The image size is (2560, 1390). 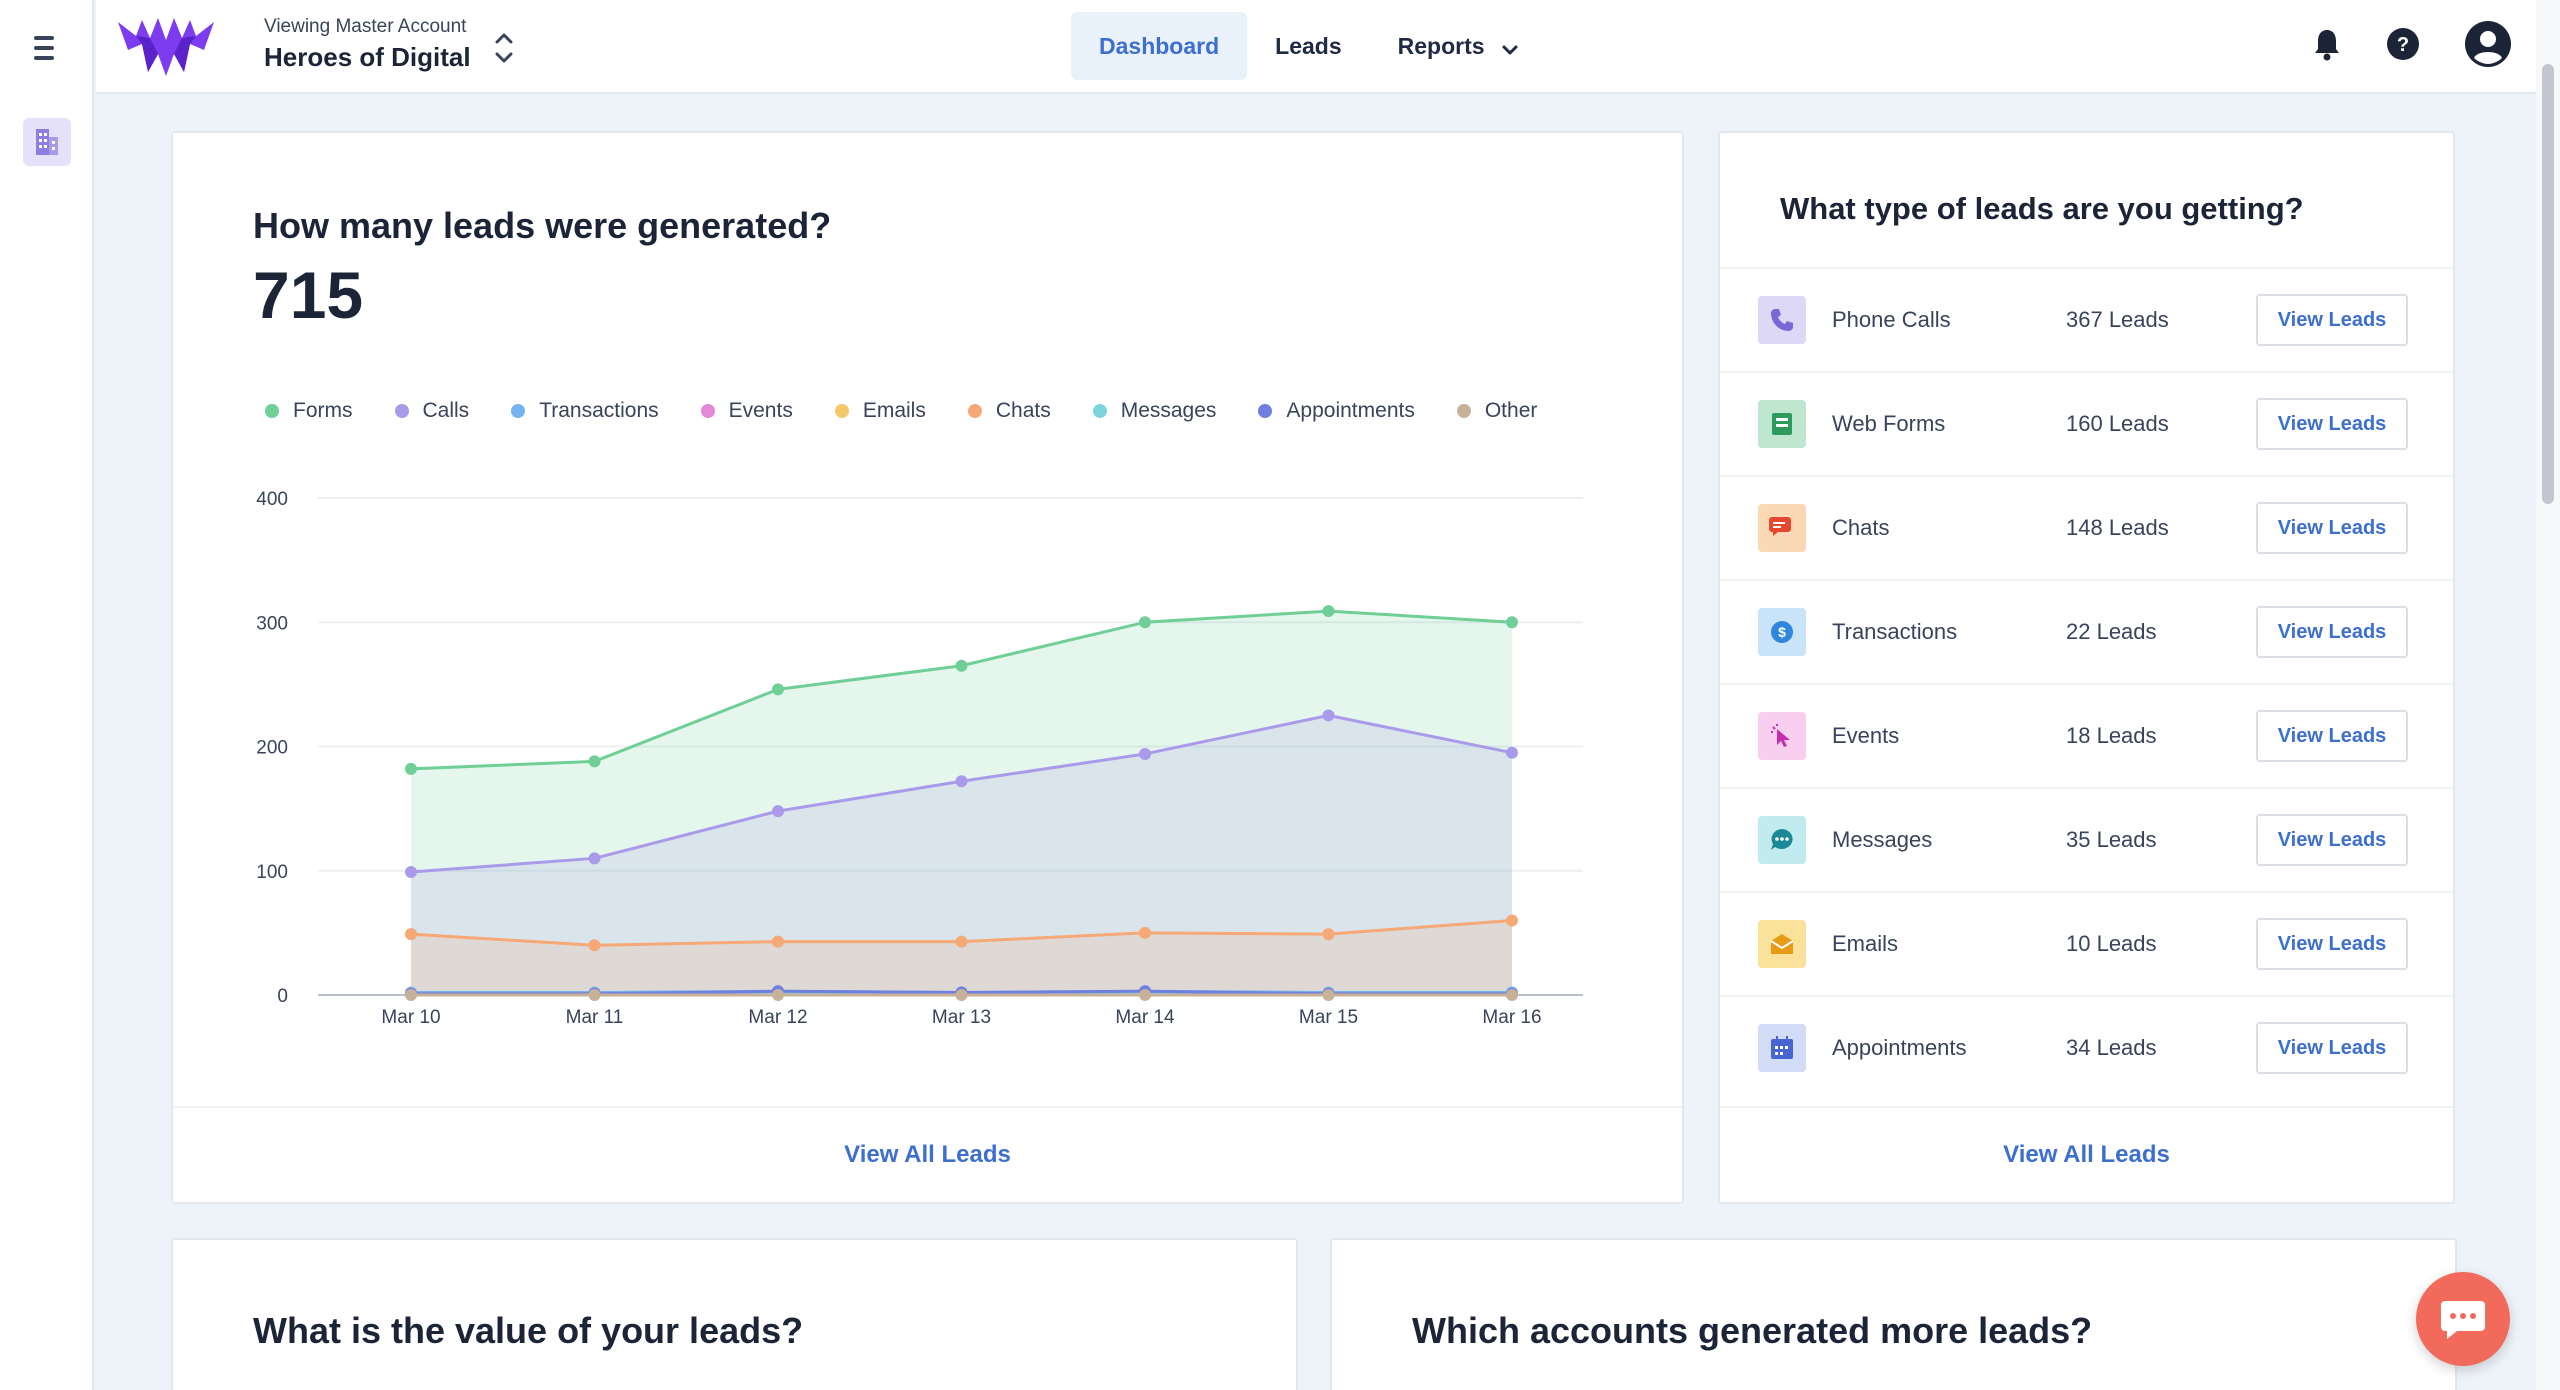 I want to click on legend-item-appointments: Appointments, so click(x=1336, y=411).